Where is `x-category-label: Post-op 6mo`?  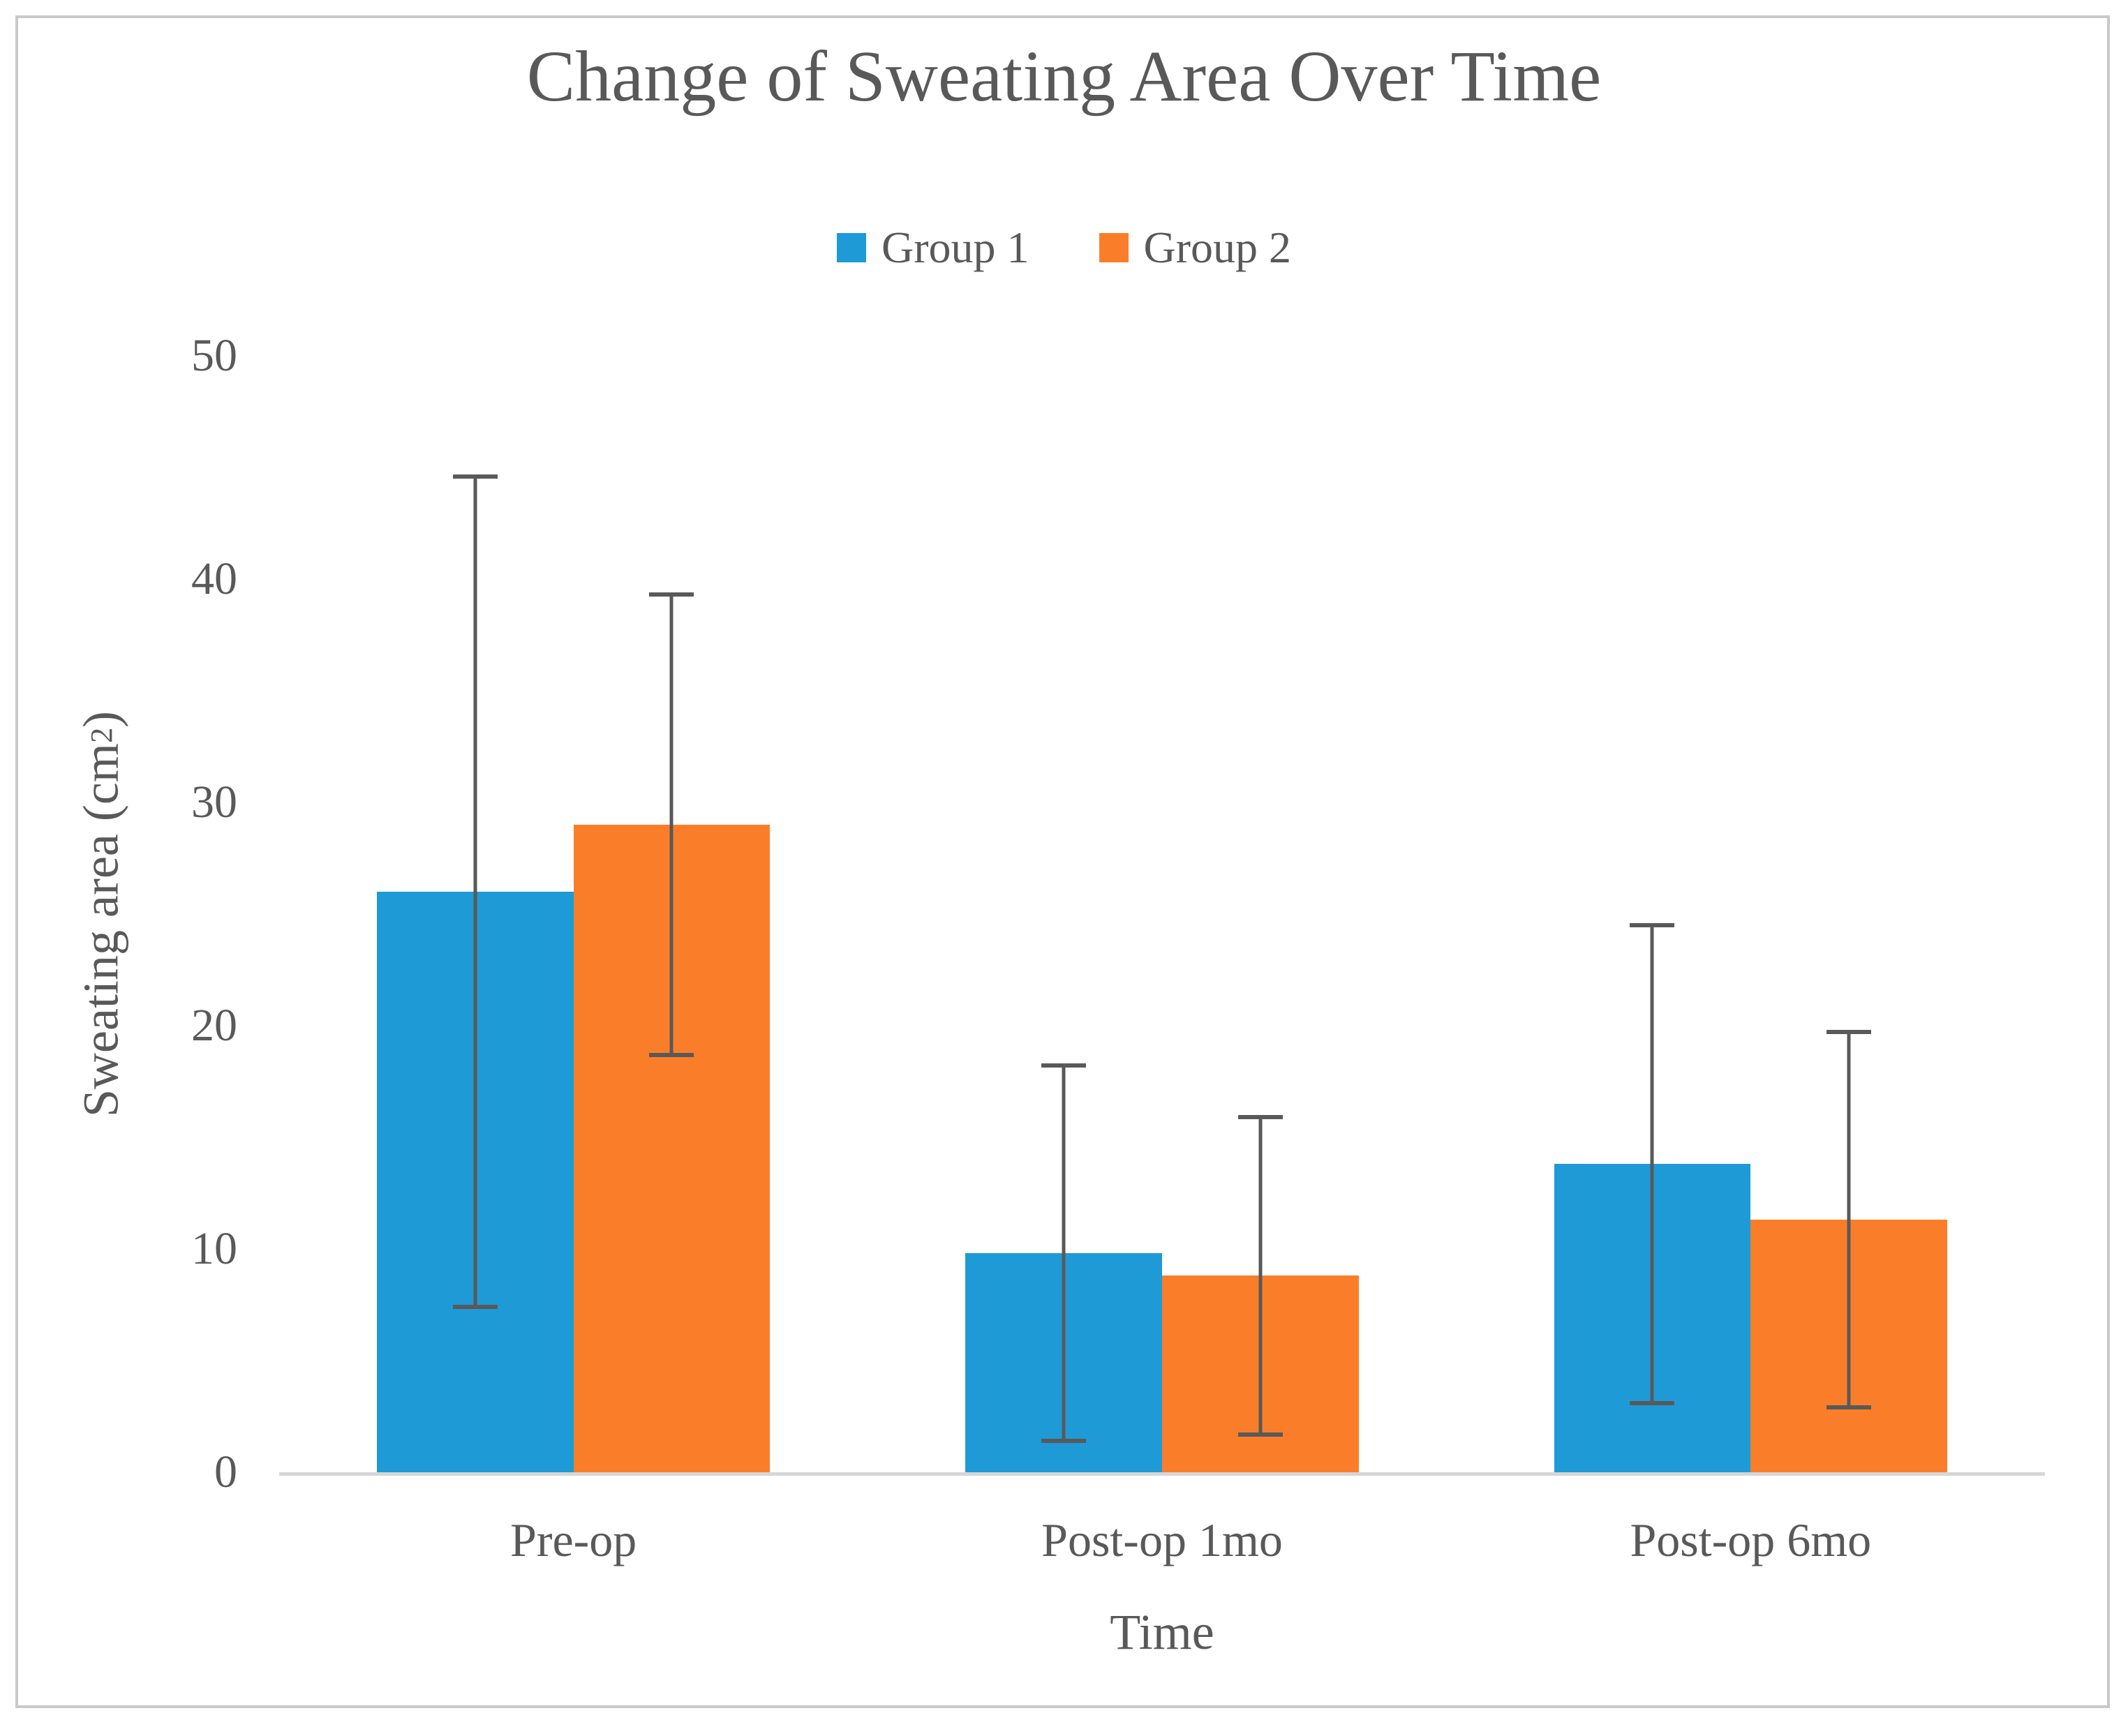 x-category-label: Post-op 6mo is located at coordinates (1751, 1539).